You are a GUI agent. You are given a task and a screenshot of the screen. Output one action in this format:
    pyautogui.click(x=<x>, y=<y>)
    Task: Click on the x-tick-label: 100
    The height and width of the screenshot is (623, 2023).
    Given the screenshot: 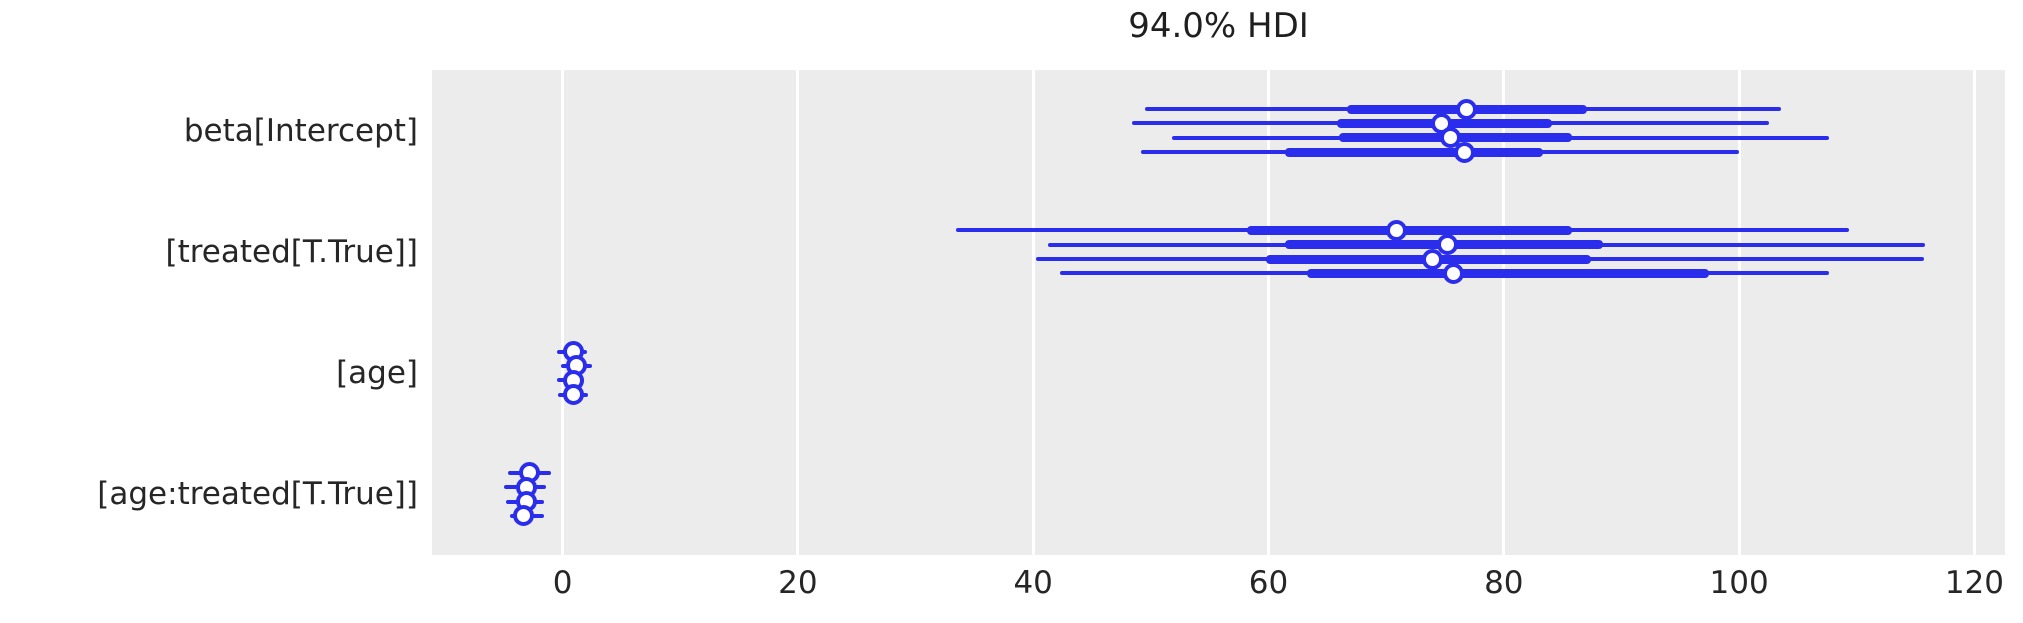 What is the action you would take?
    pyautogui.click(x=1739, y=583)
    